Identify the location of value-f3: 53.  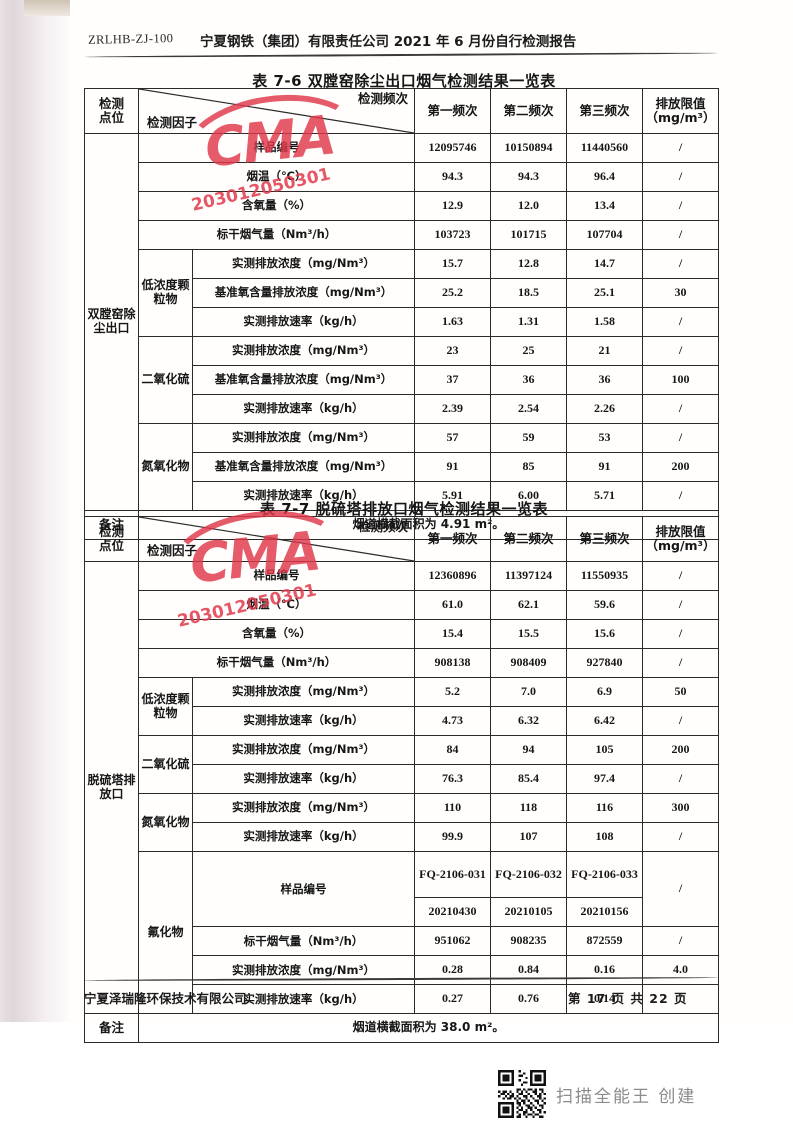
(604, 438).